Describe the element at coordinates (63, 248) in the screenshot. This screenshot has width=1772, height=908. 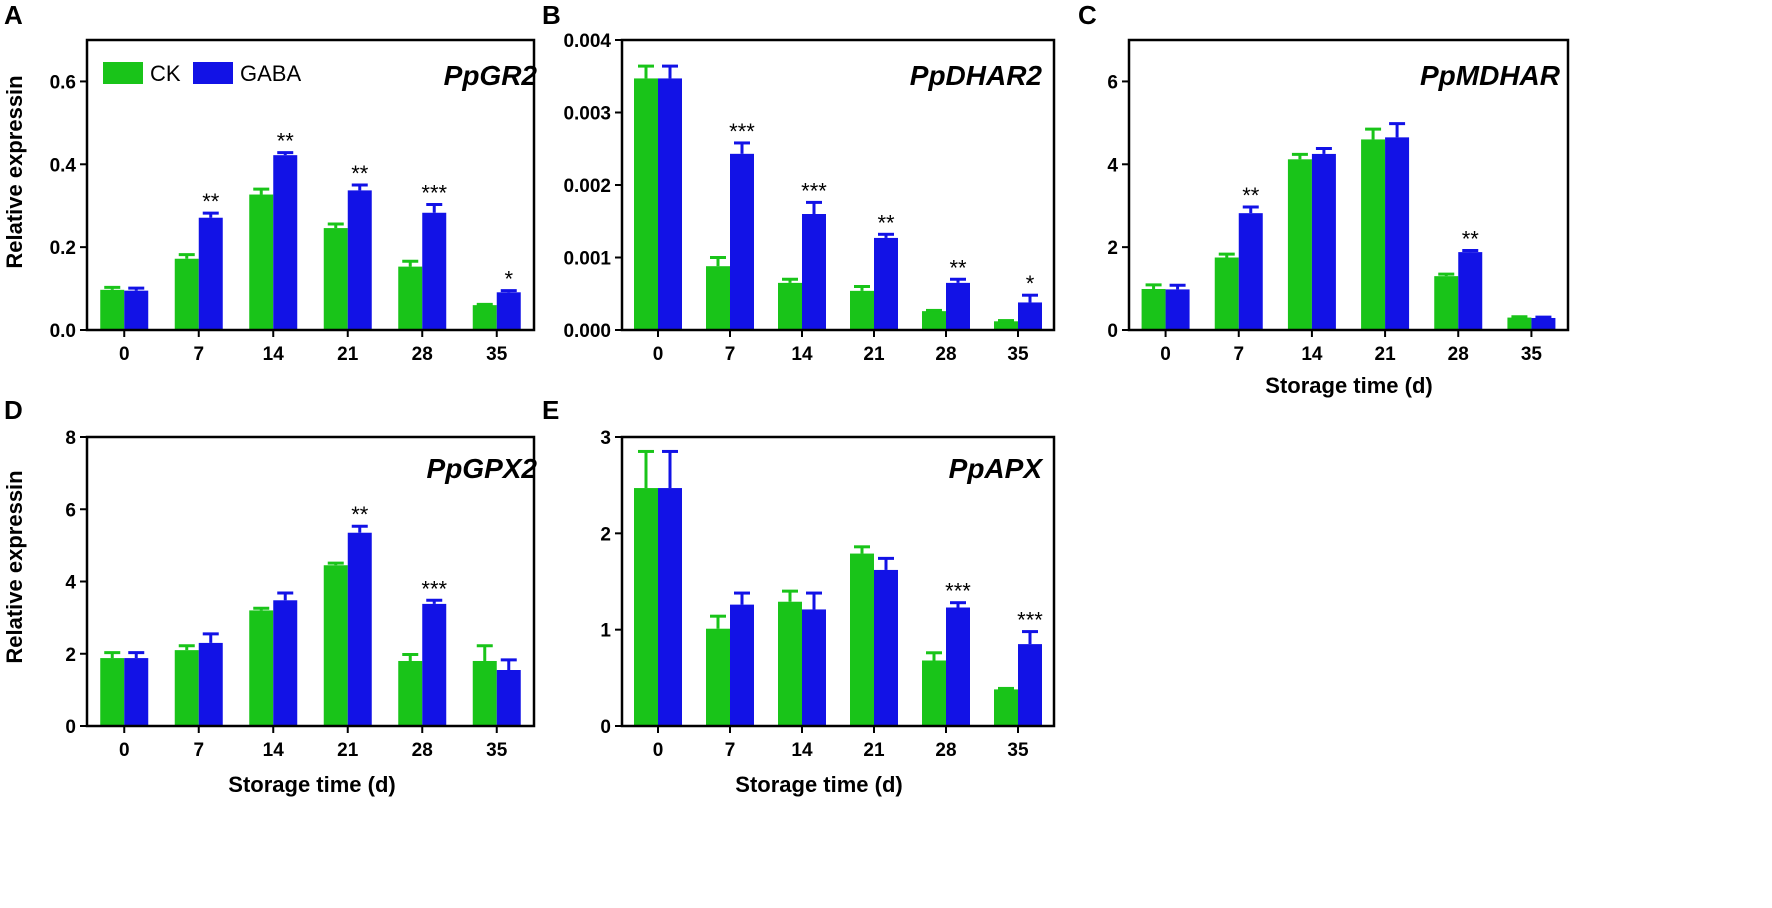
I see `y-tick-label-1: 0.2` at that location.